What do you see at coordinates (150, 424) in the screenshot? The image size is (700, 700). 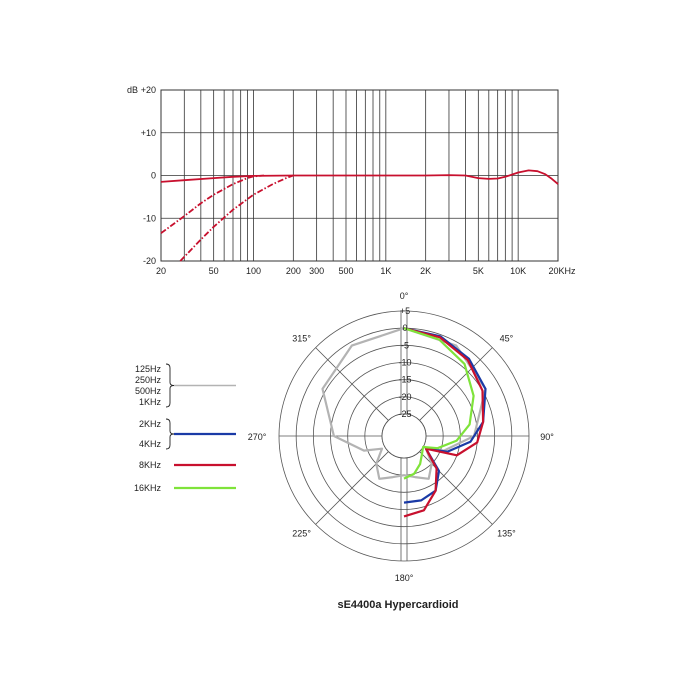 I see `legend-label: 2KHz` at bounding box center [150, 424].